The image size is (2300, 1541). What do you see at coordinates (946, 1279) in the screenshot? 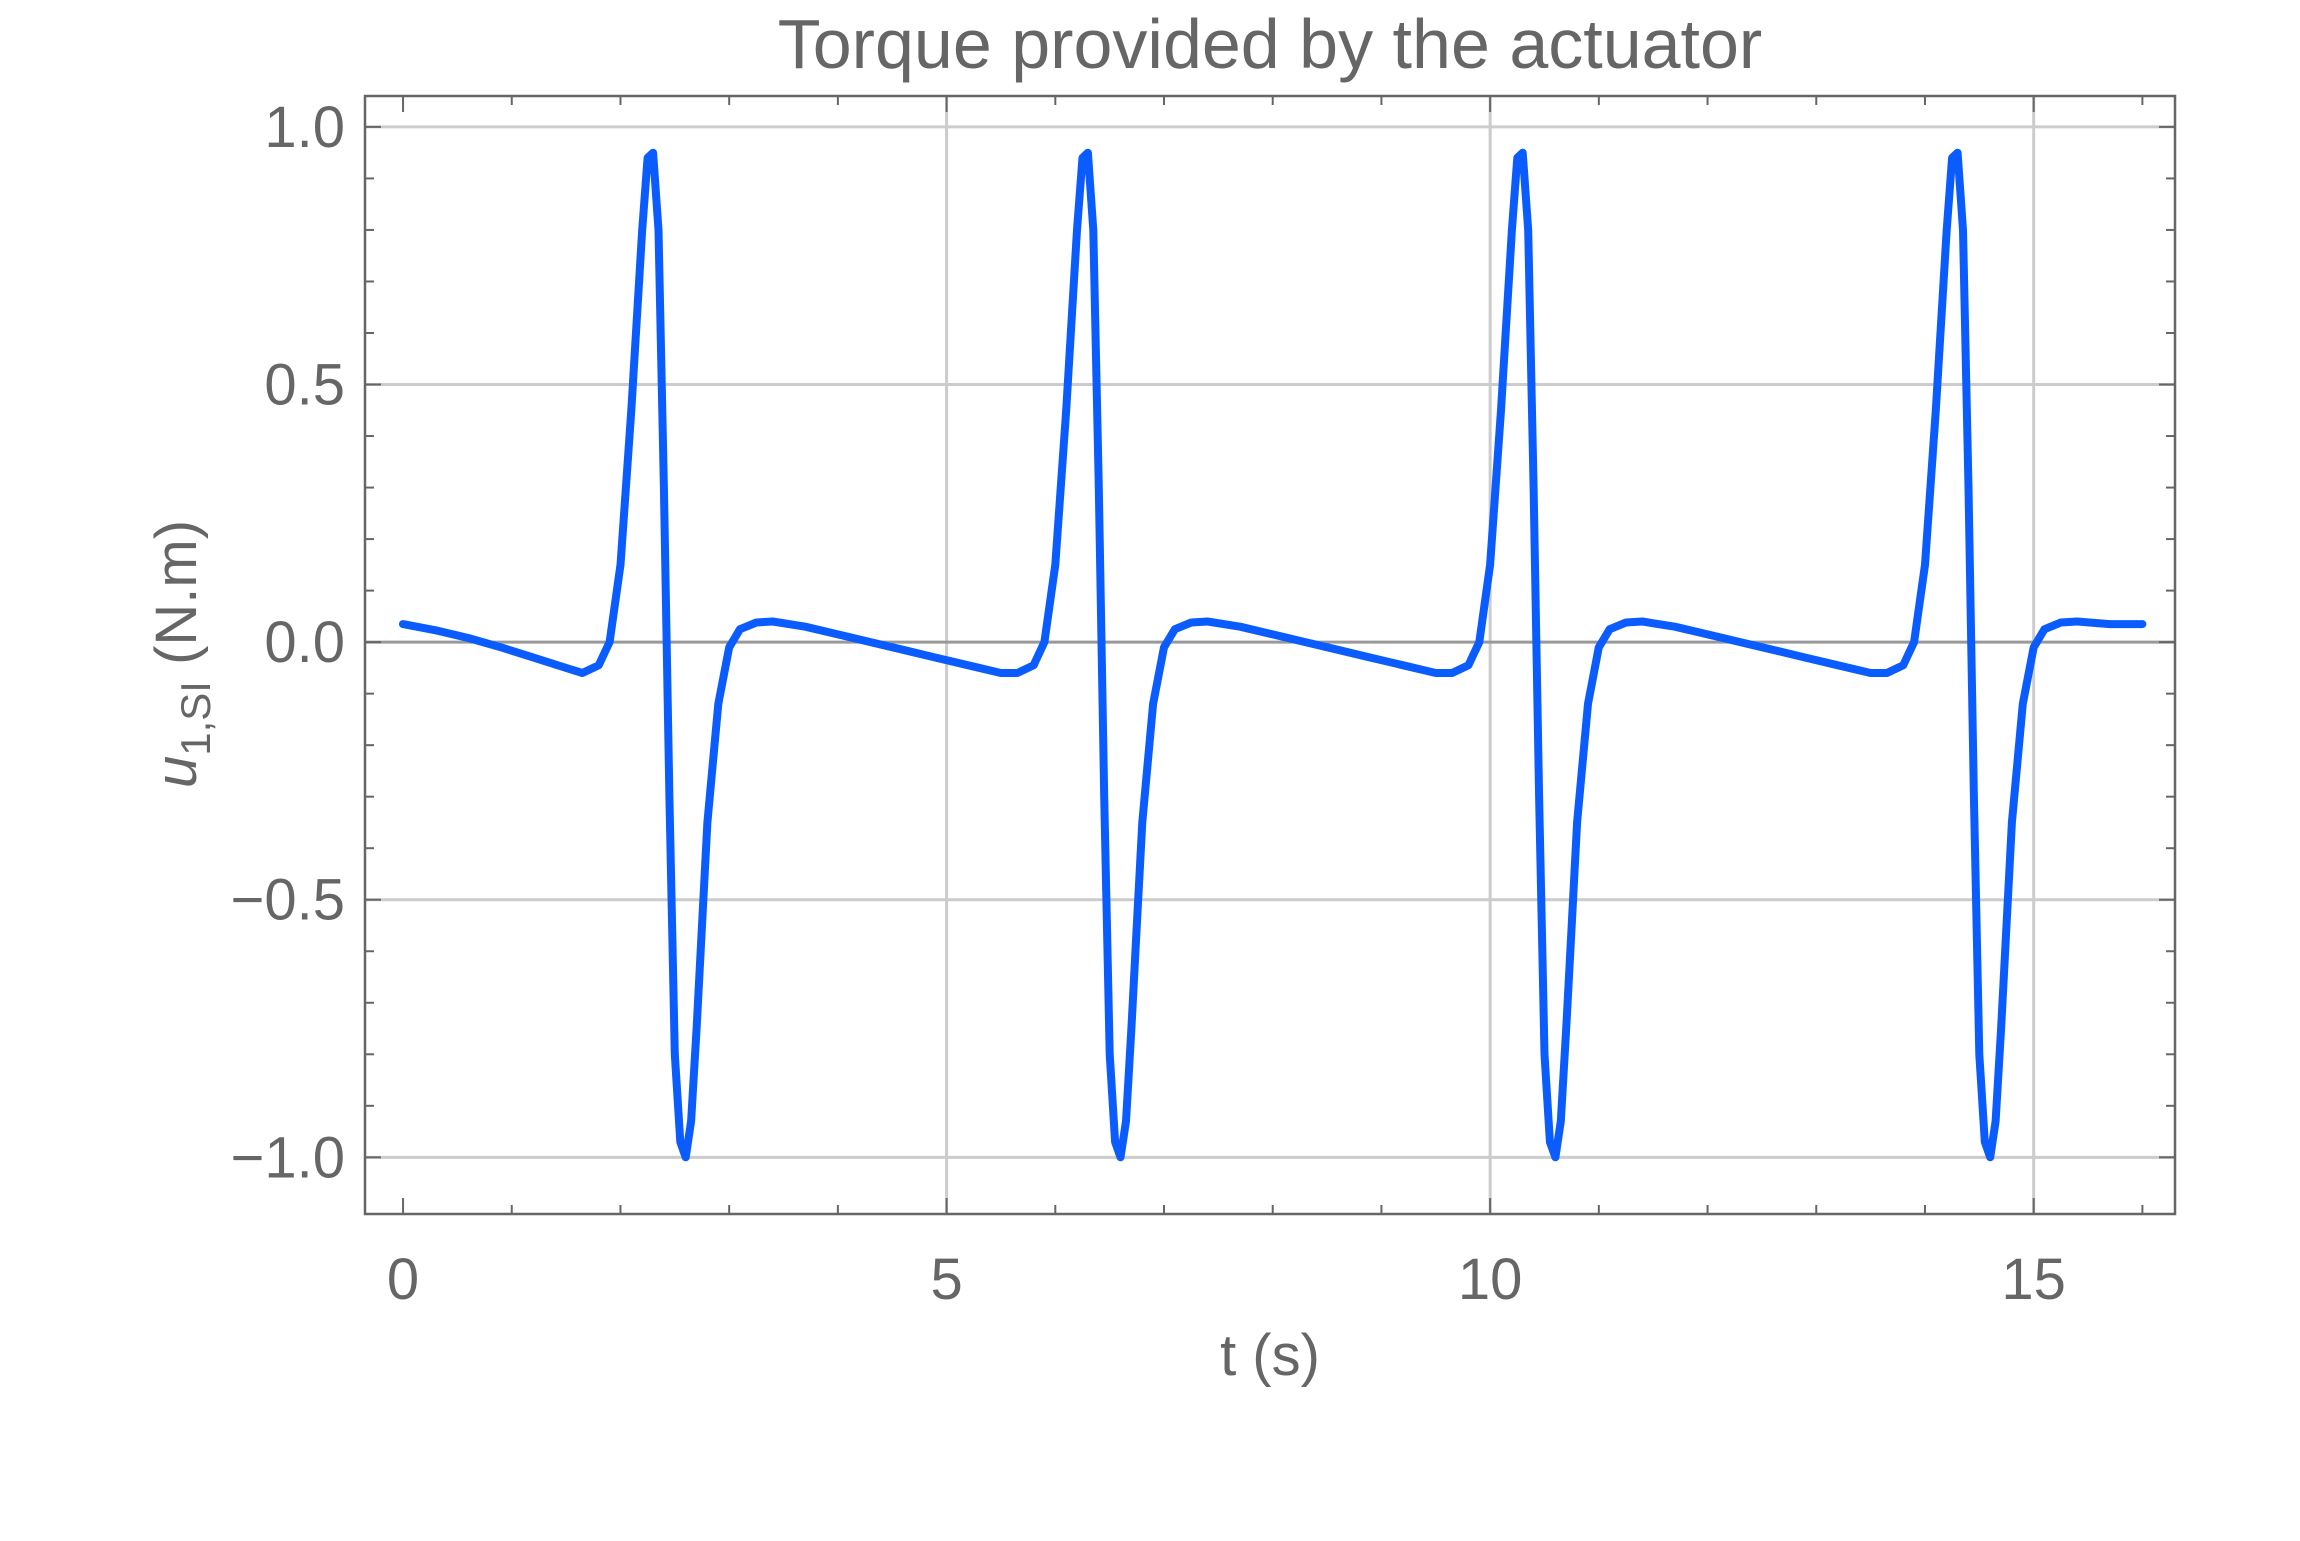
I see `x-tick-label: 5` at bounding box center [946, 1279].